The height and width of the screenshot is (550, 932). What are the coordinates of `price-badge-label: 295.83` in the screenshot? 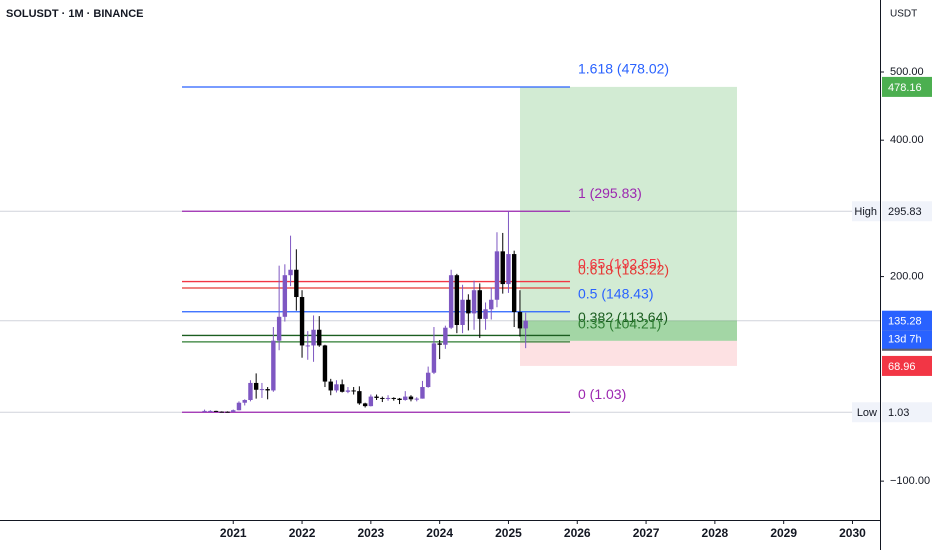 It's located at (905, 212).